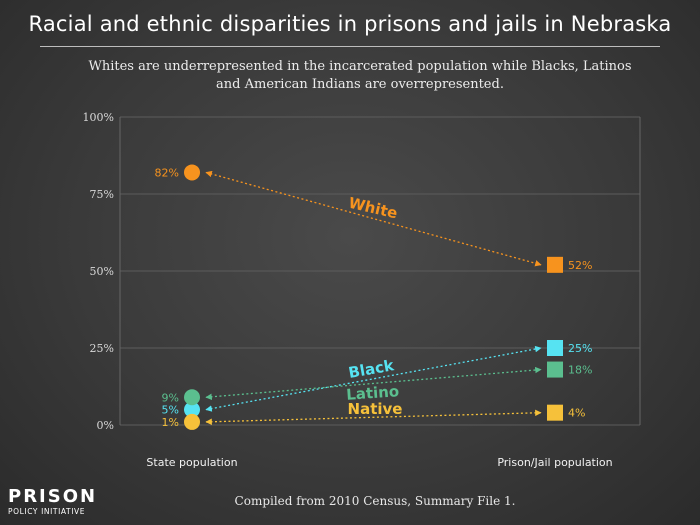 The width and height of the screenshot is (700, 525). What do you see at coordinates (554, 462) in the screenshot?
I see `x-category-label: Prison/Jail population` at bounding box center [554, 462].